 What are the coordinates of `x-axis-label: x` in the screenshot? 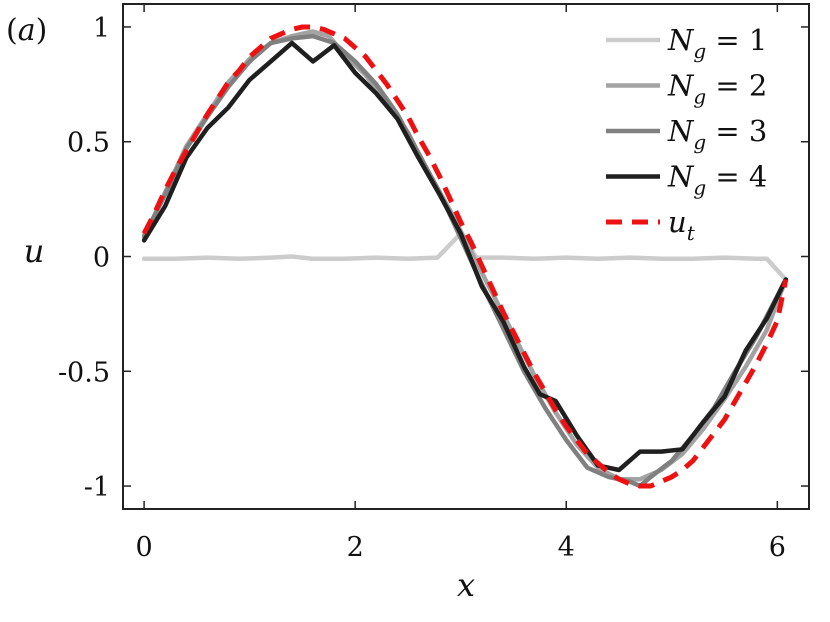 It's located at (466, 585).